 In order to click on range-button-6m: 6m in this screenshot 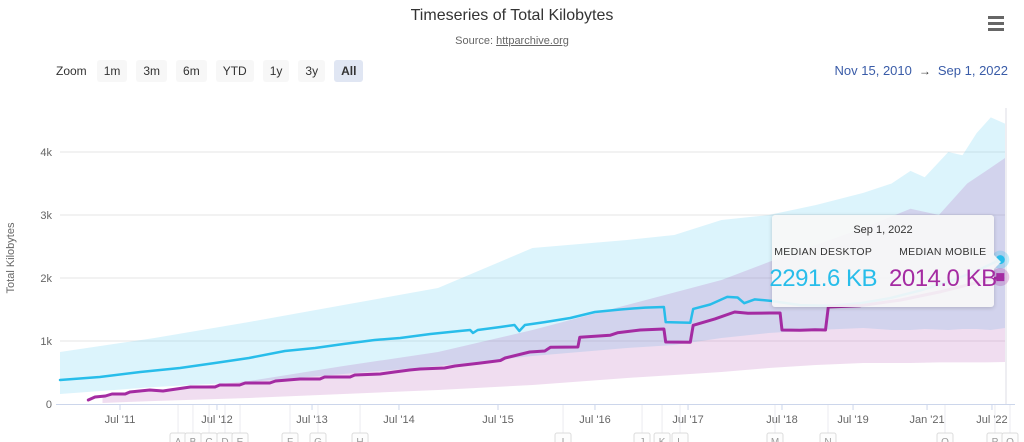, I will do `click(191, 71)`.